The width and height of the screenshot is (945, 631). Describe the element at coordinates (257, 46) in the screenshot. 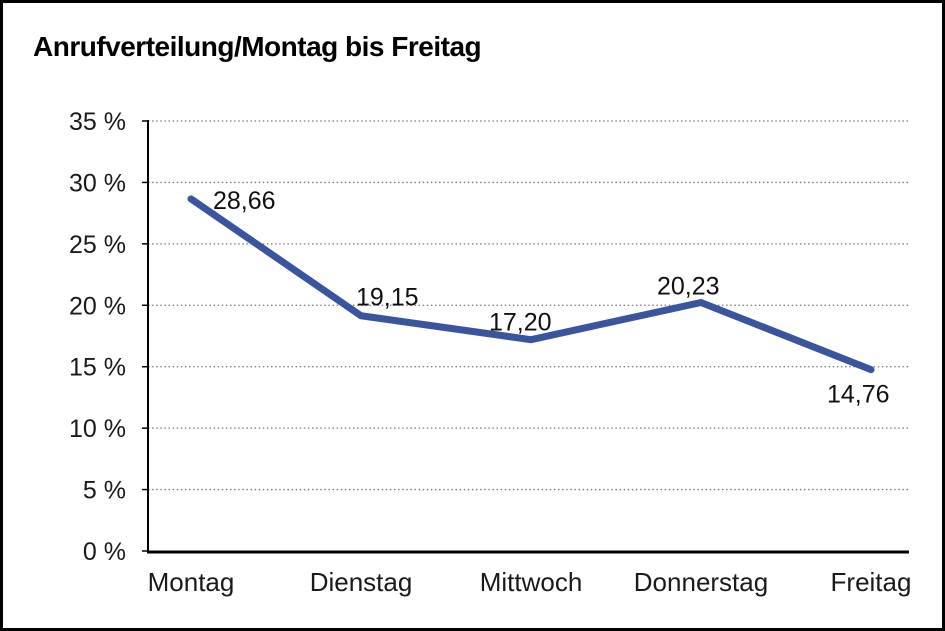

I see `chart-title: Anrufverteilung/Montag bis Freitag` at that location.